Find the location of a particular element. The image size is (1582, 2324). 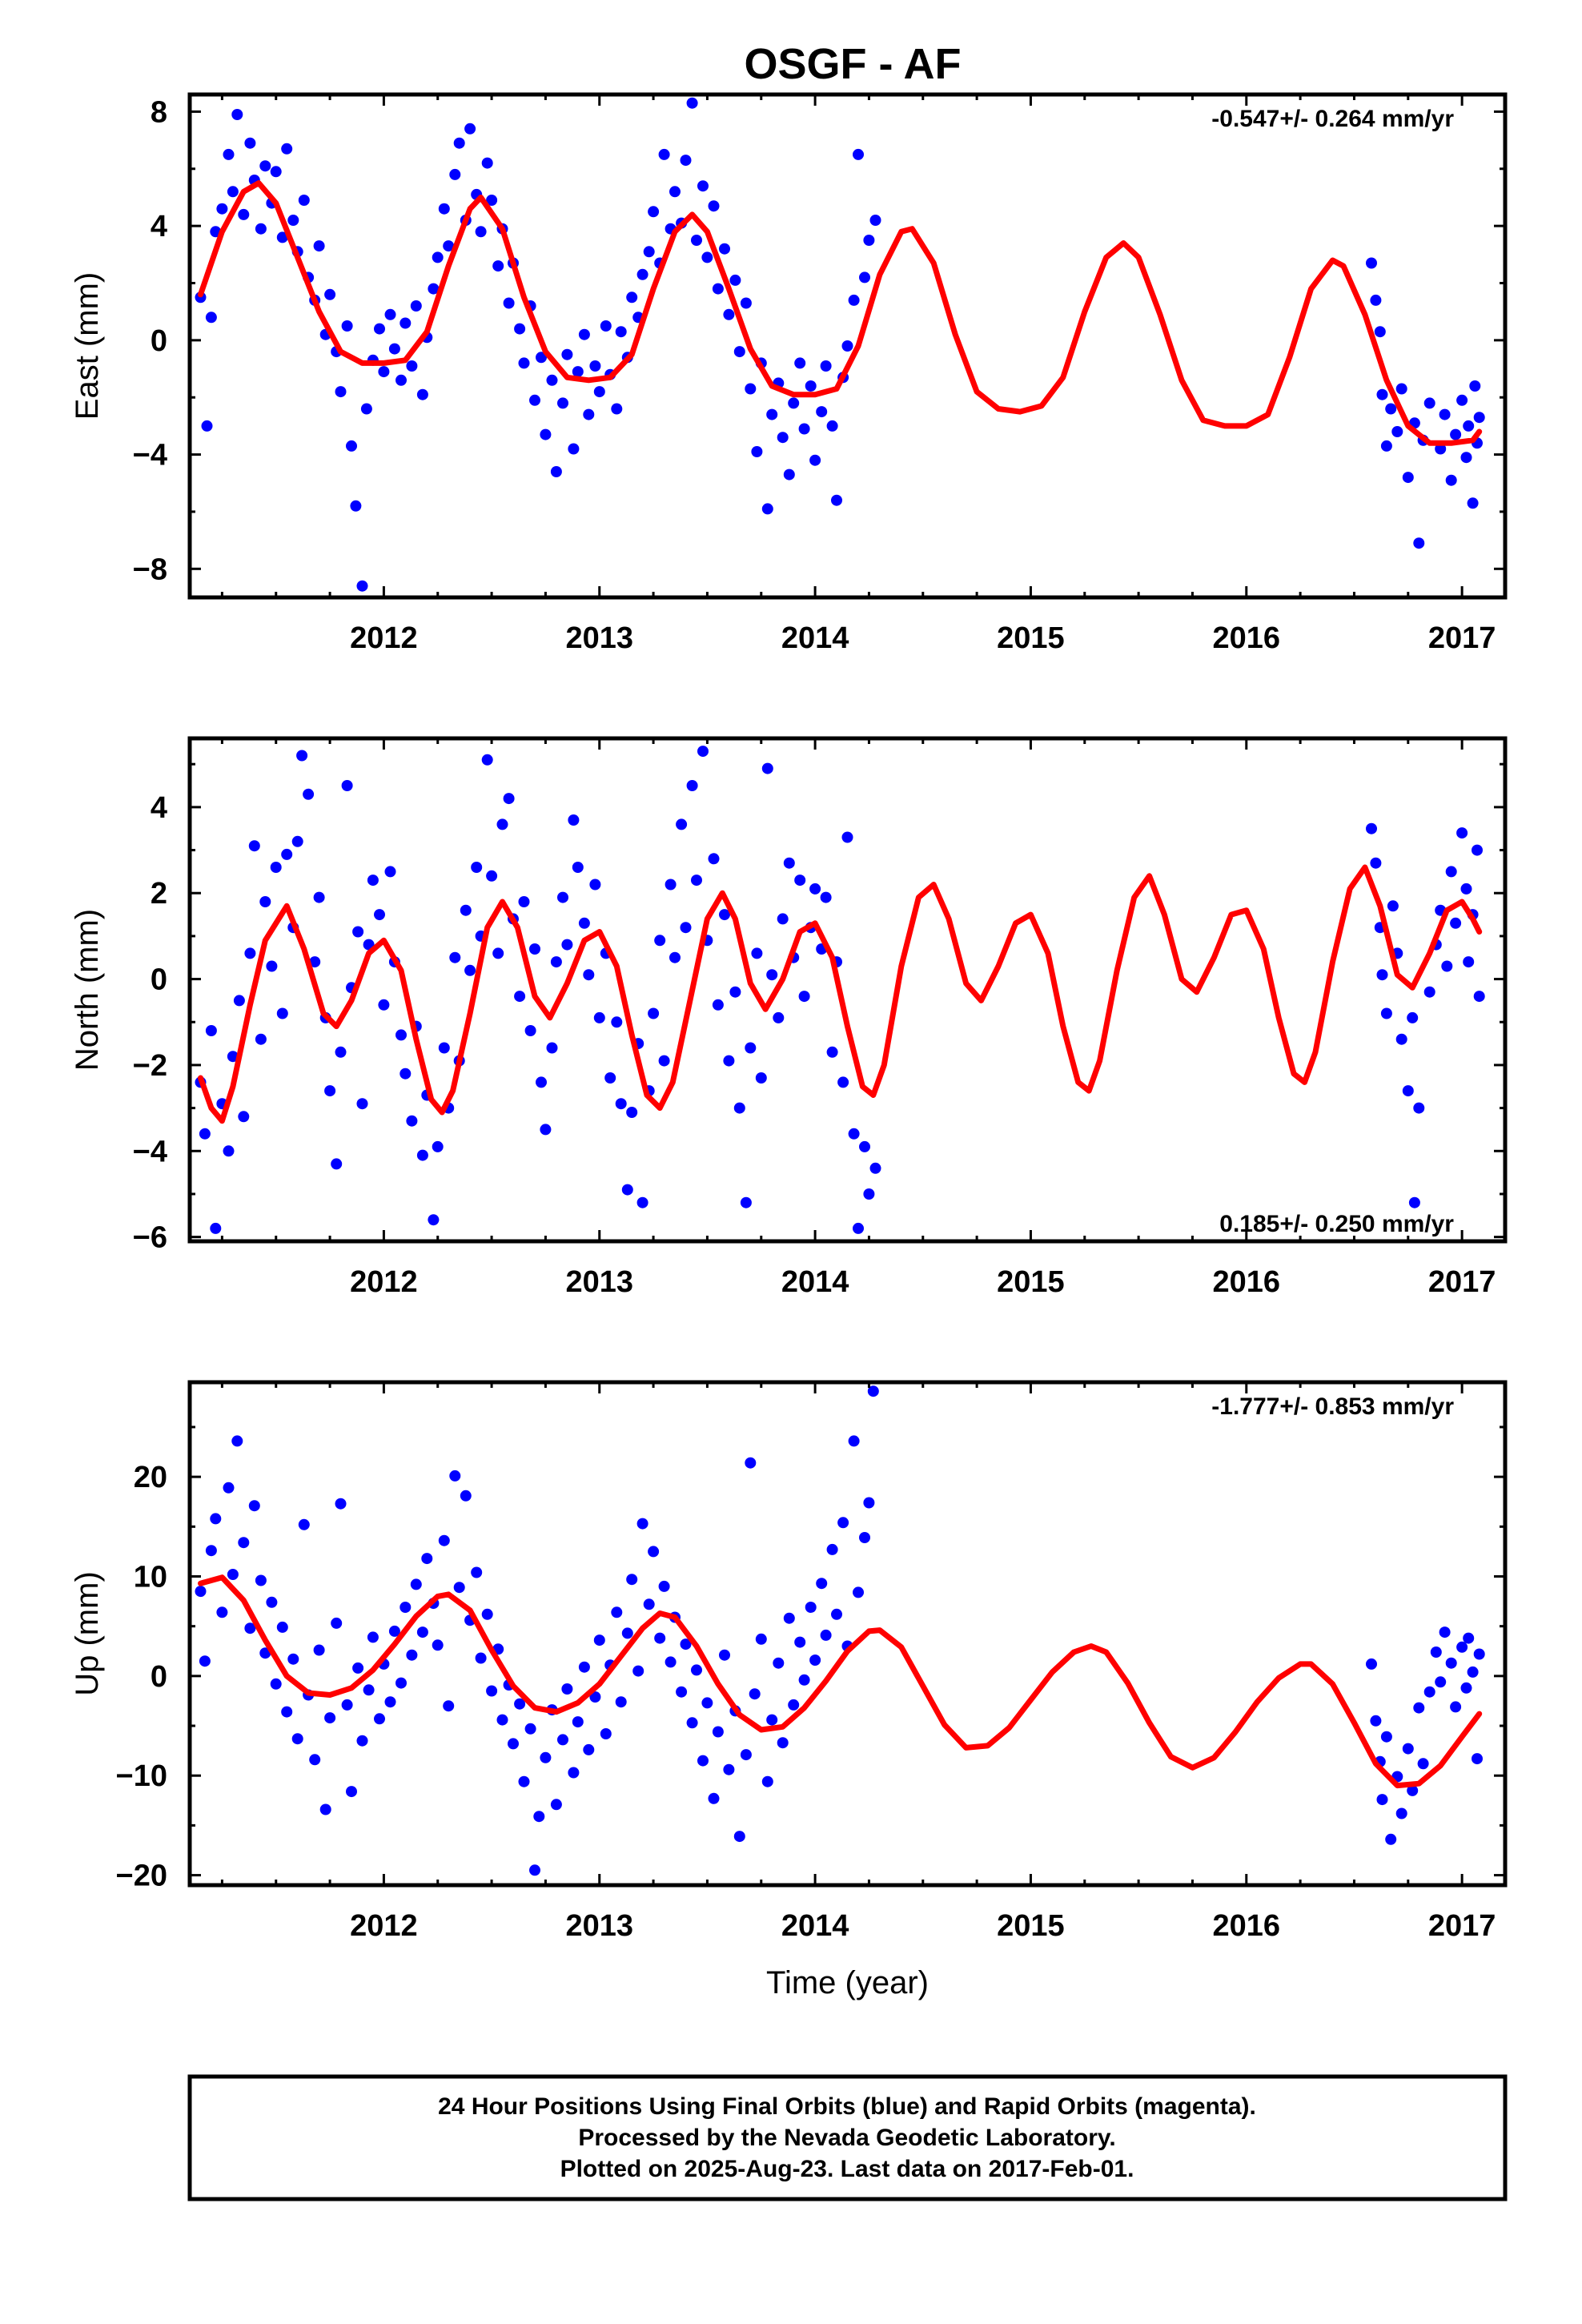

north-x-tick-label: 2014 is located at coordinates (815, 1282).